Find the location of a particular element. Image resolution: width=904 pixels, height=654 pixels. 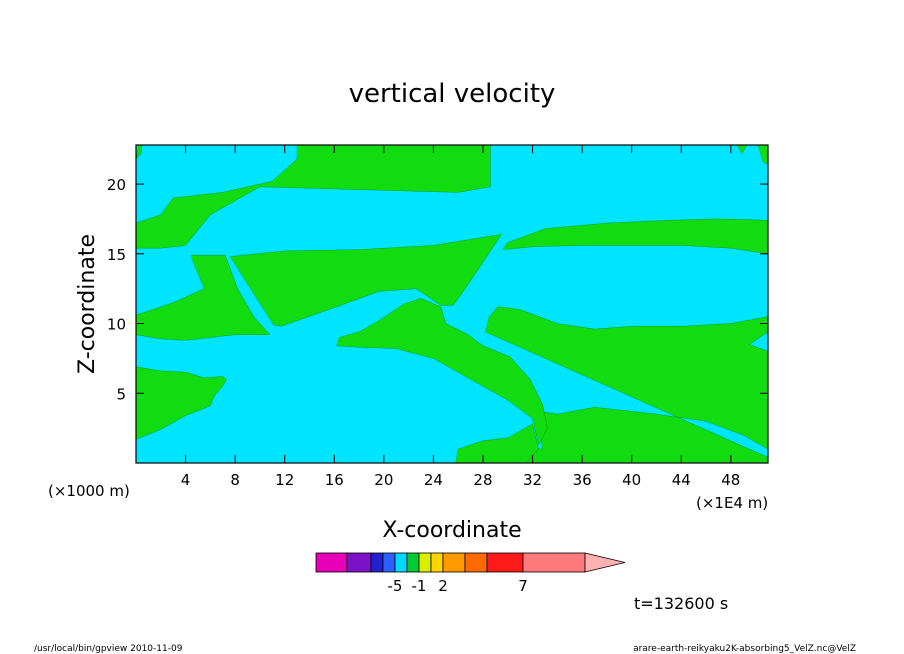

x-tick-label: 12 is located at coordinates (284, 480).